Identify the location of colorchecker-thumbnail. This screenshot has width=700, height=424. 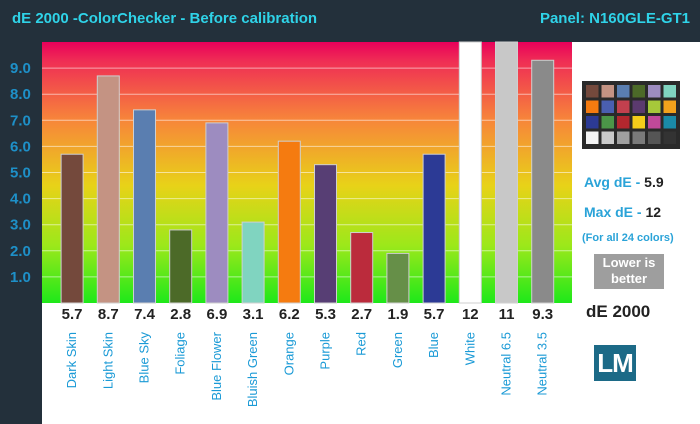
(631, 115).